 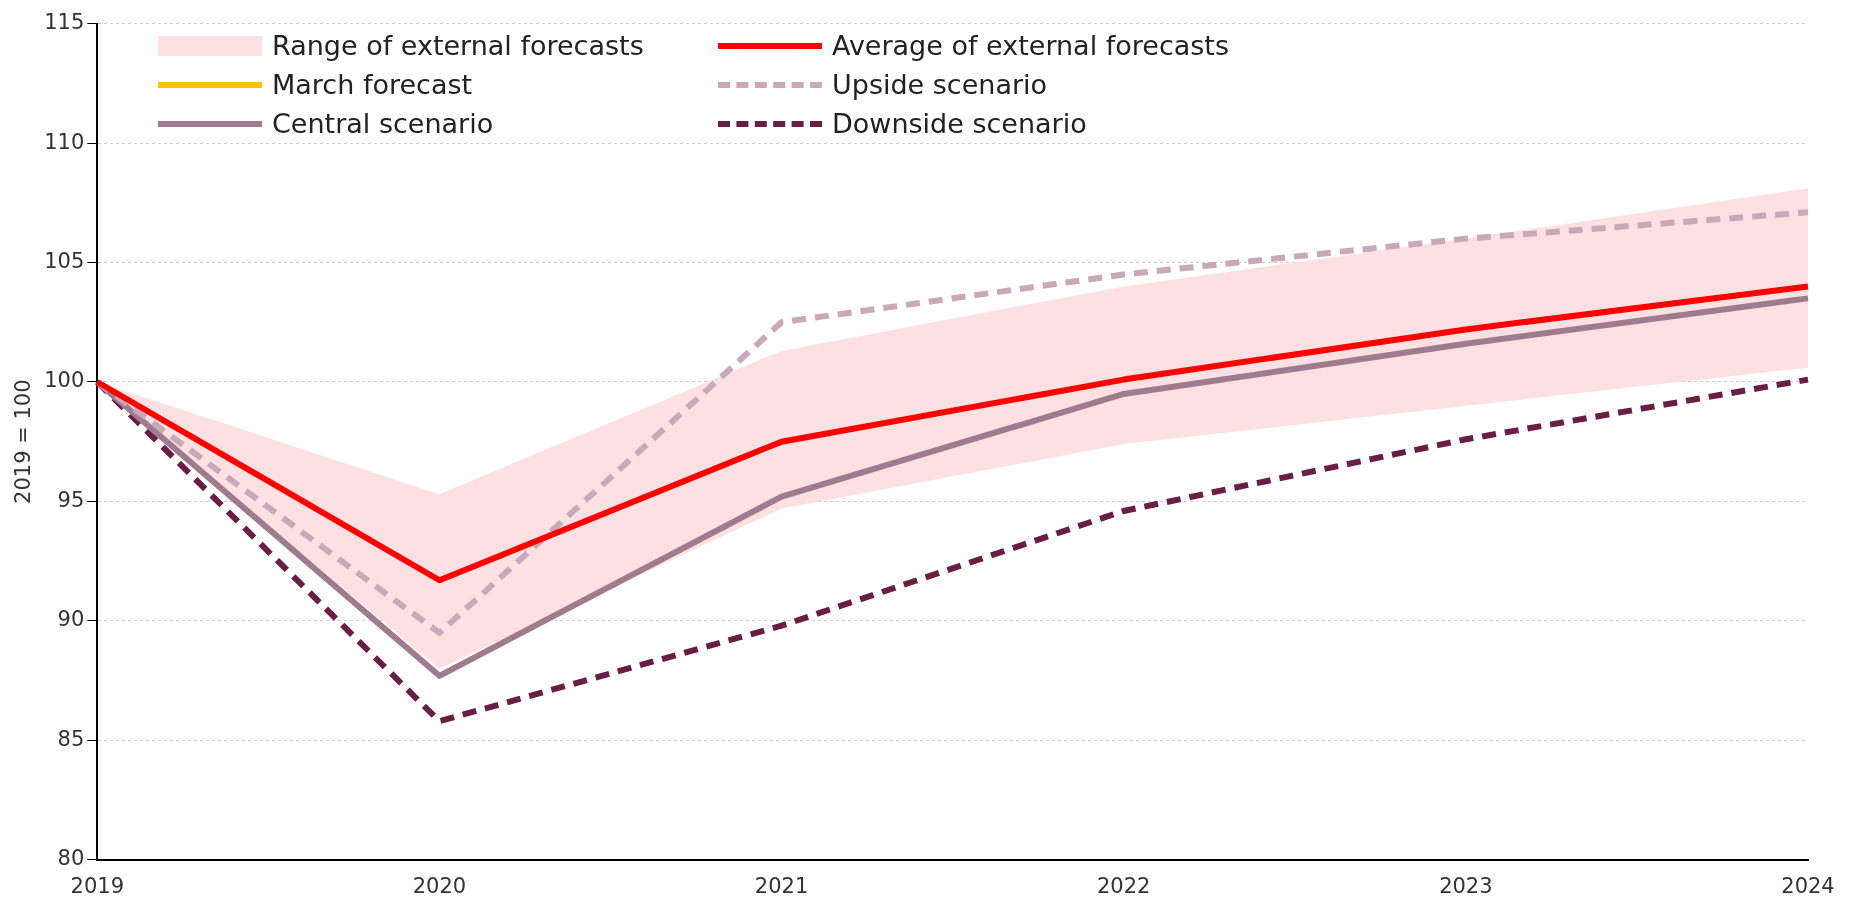 What do you see at coordinates (64, 380) in the screenshot?
I see `y-tick-label: 100` at bounding box center [64, 380].